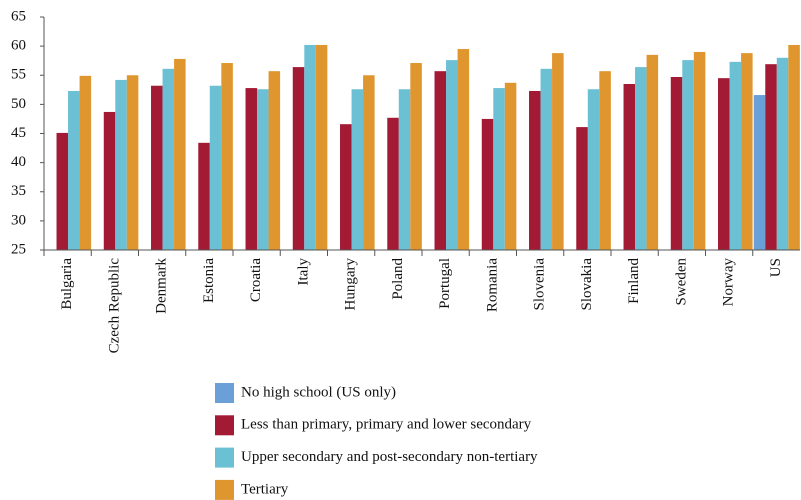  What do you see at coordinates (162, 286) in the screenshot?
I see `x-tick-label: Denmark` at bounding box center [162, 286].